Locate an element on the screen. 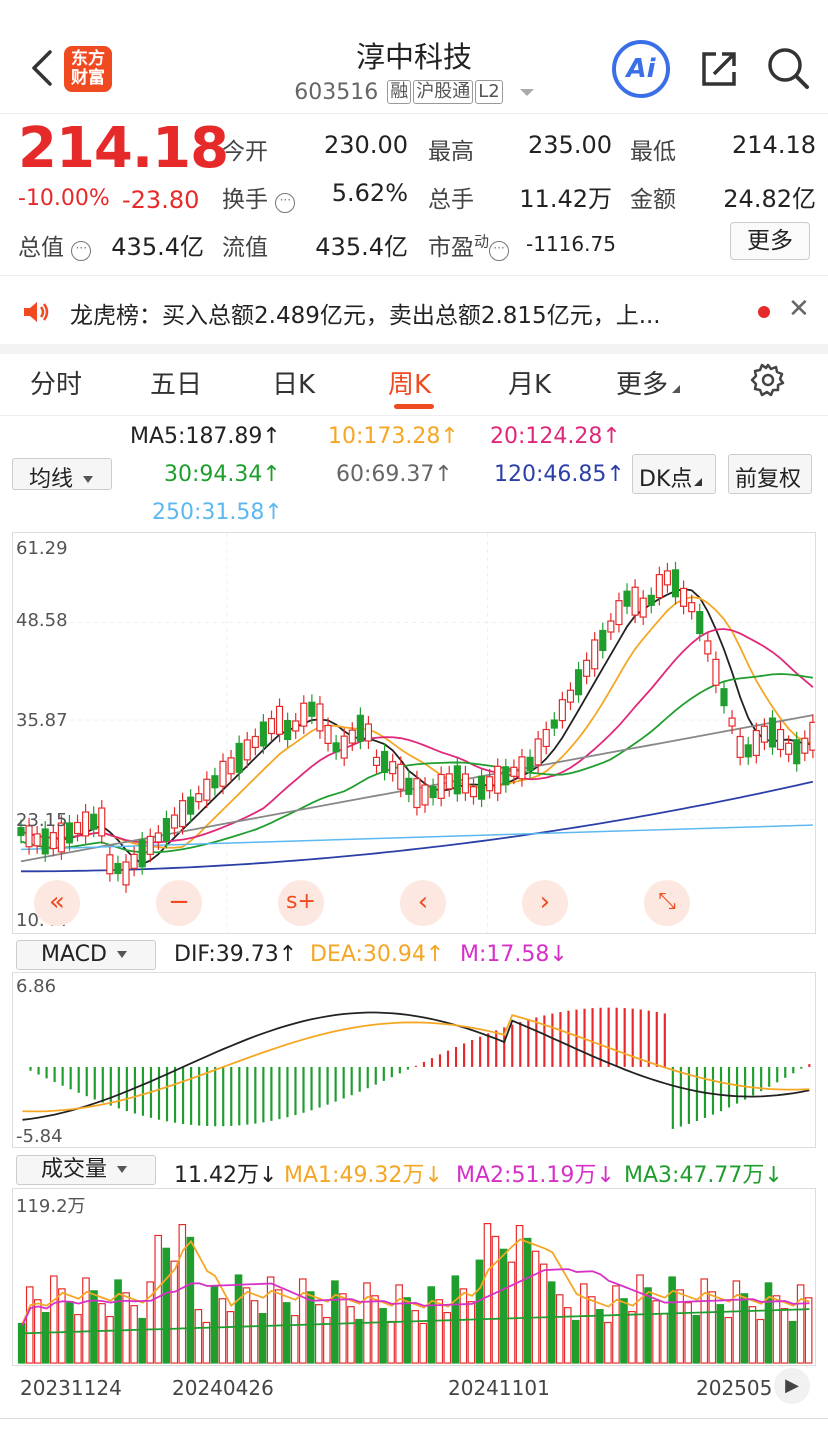 This screenshot has height=1429, width=828. dropdown-caret-icon is located at coordinates (526, 92).